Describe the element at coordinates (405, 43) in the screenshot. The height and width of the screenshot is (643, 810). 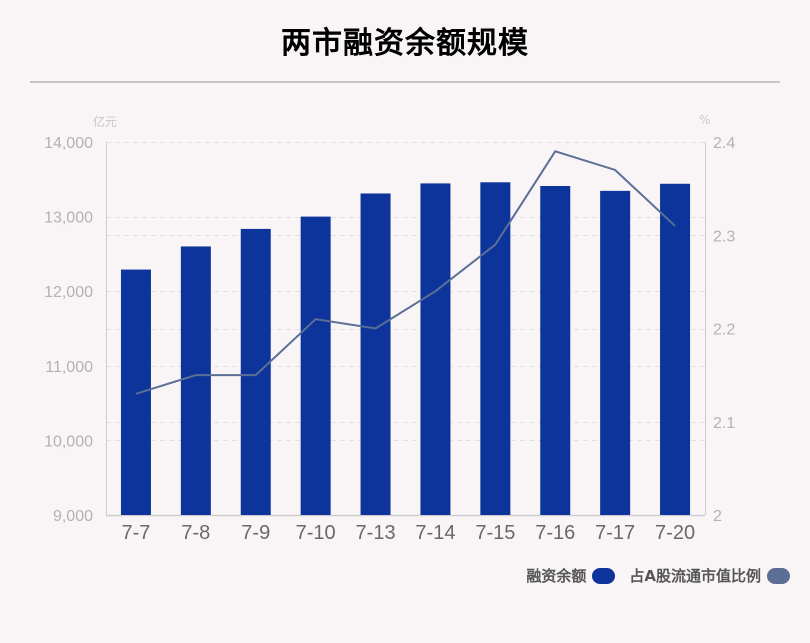
I see `chart-title: 两市融资余额规模` at that location.